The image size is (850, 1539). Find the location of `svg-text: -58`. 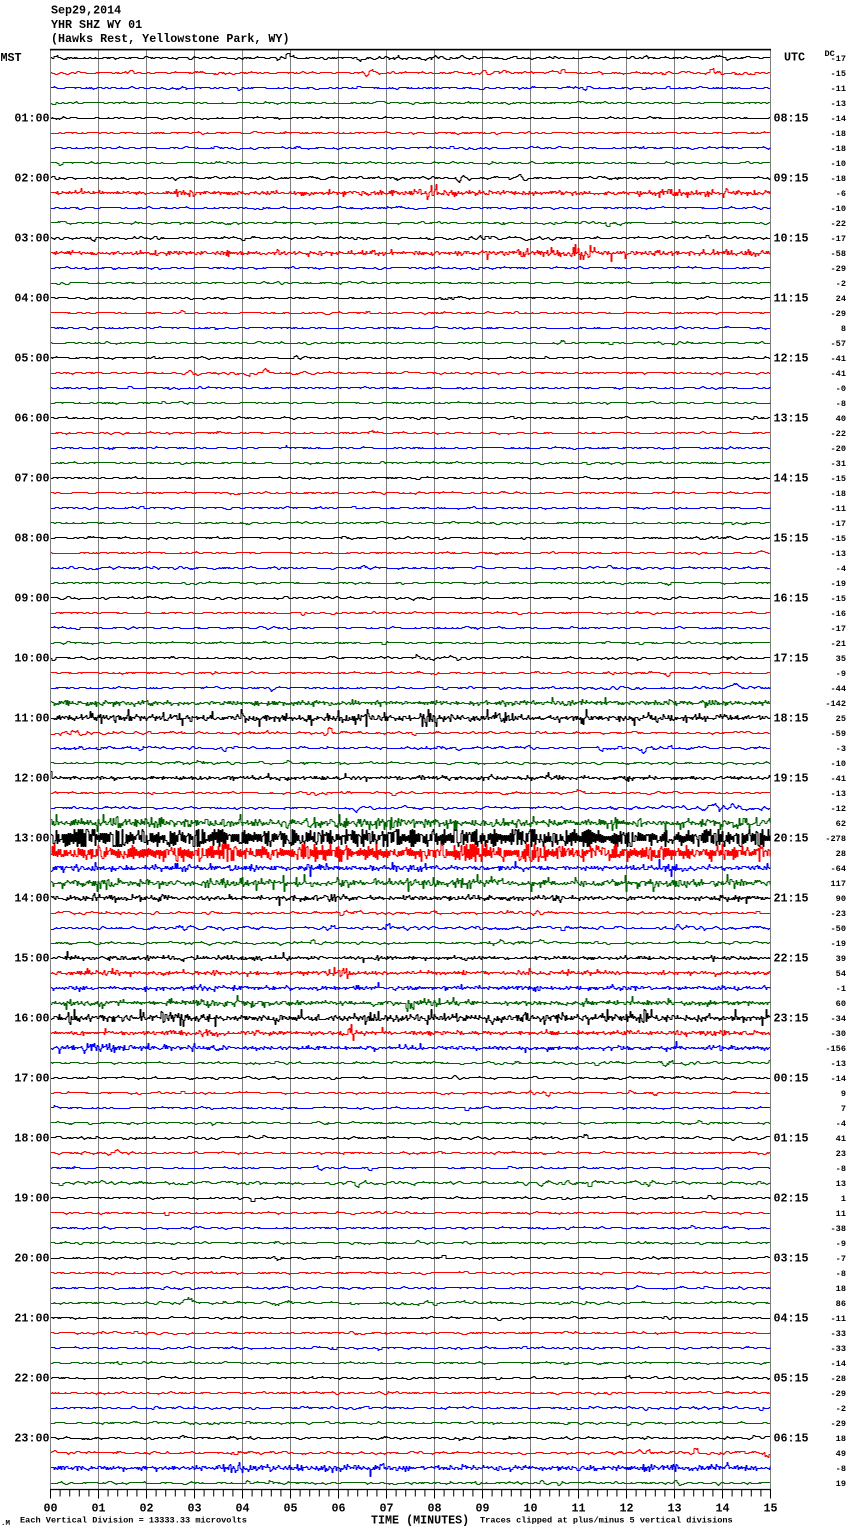

svg-text: -58 is located at coordinates (838, 254).